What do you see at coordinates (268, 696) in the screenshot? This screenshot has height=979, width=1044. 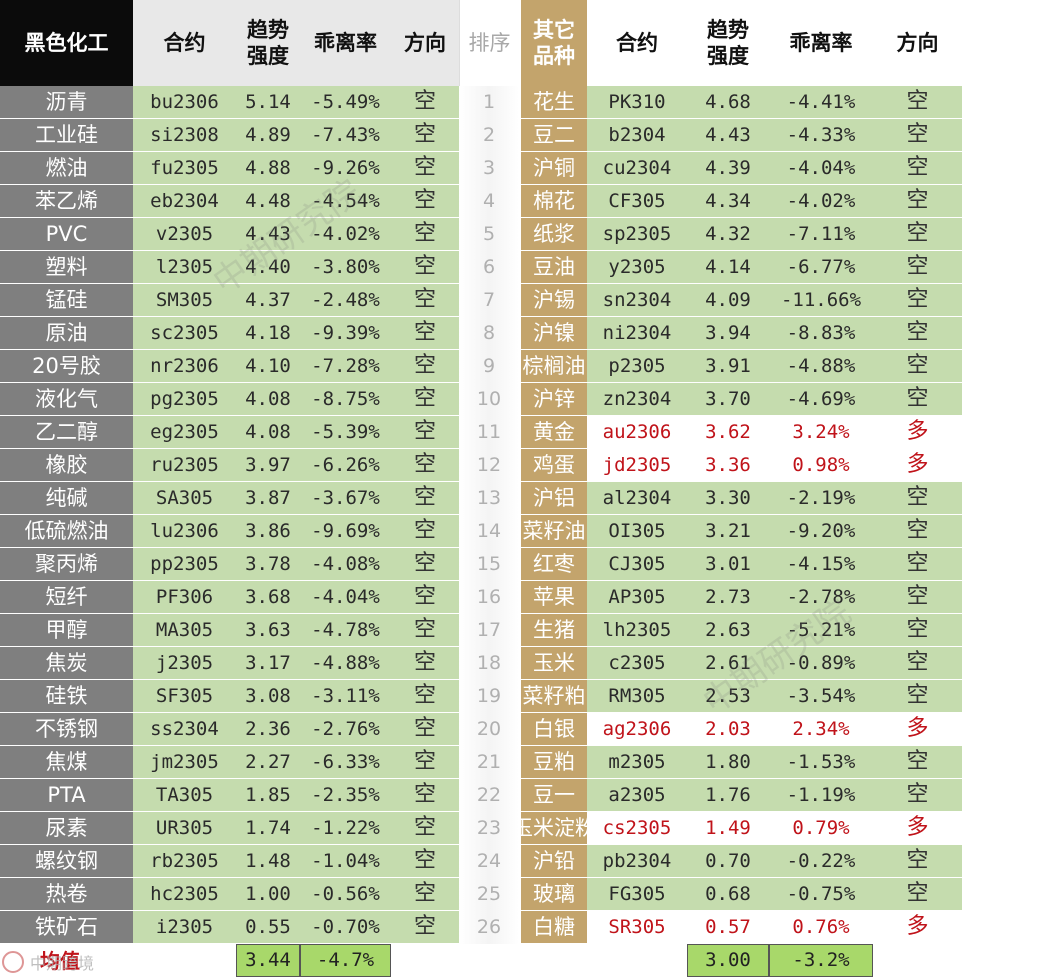 I see `left-trend-strength: 3.08` at bounding box center [268, 696].